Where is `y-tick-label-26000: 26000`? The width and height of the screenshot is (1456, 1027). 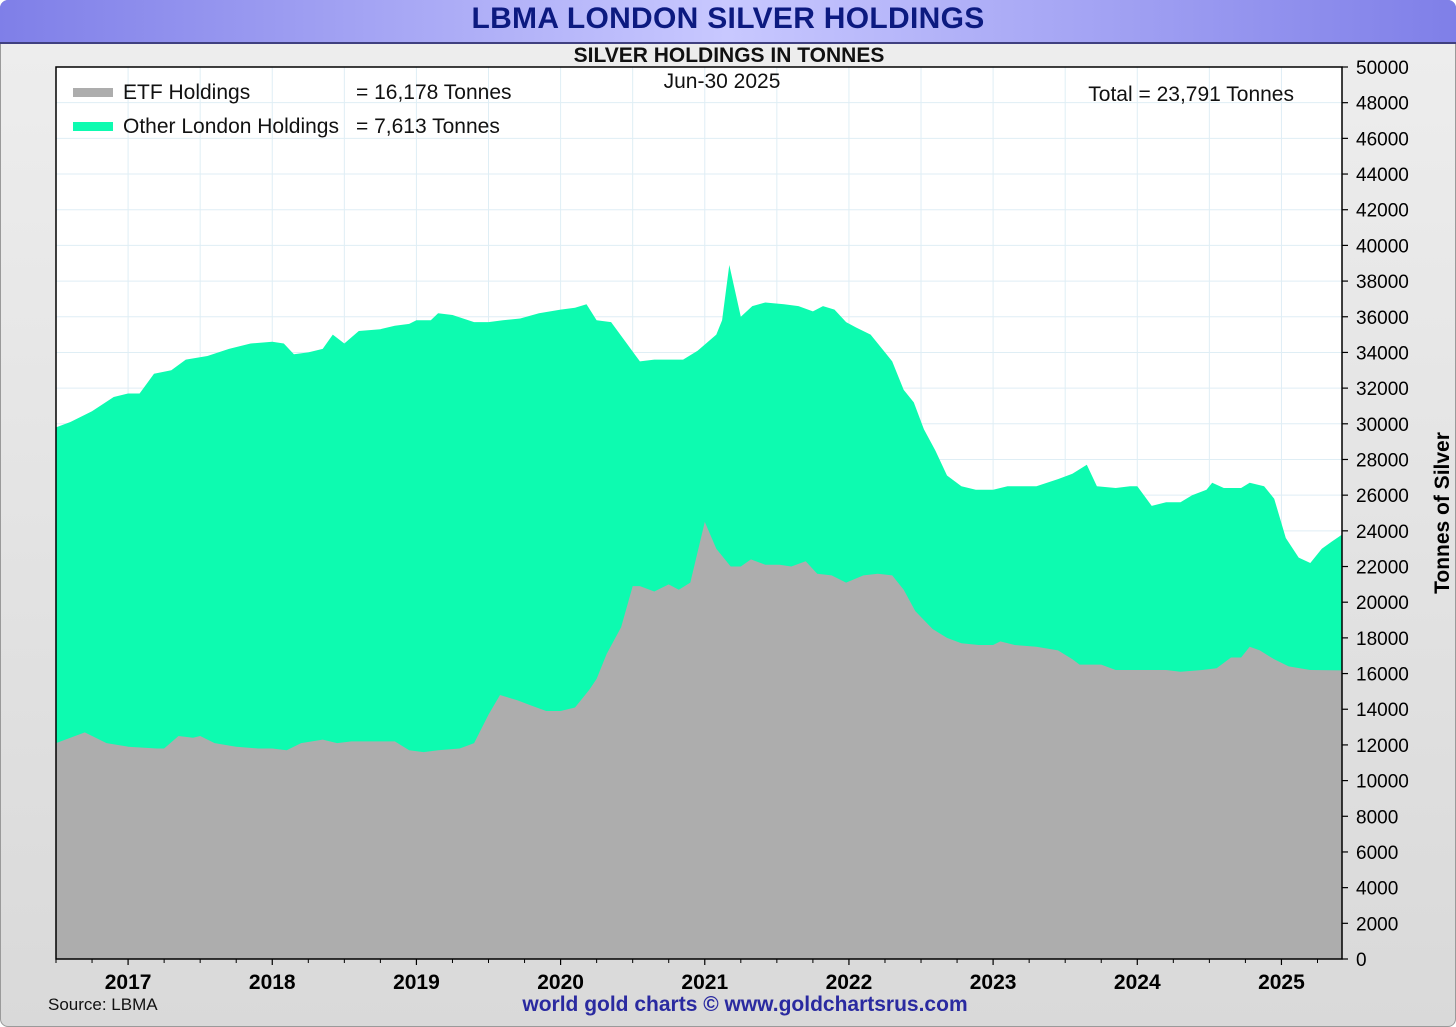
y-tick-label-26000: 26000 is located at coordinates (1382, 496).